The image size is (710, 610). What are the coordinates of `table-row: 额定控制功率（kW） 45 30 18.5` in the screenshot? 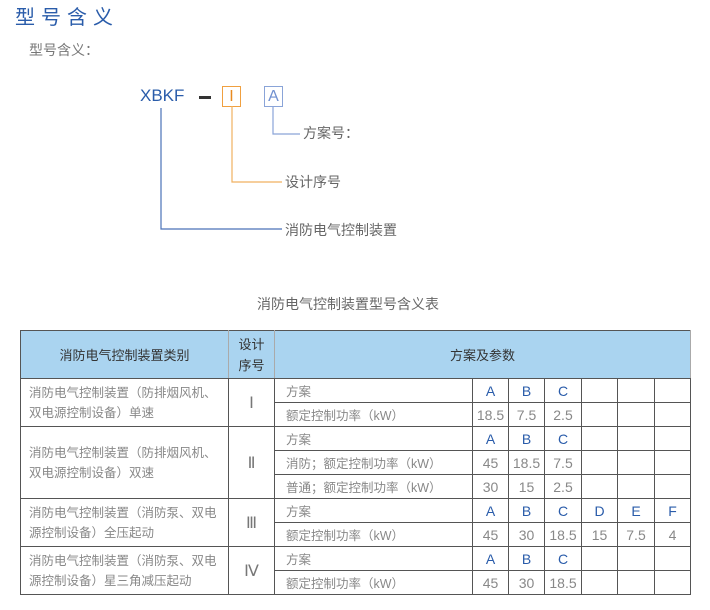 It's located at (356, 582).